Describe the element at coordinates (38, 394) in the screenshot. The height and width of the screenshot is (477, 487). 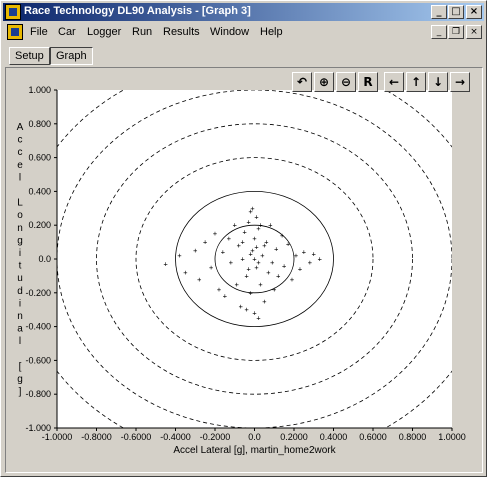
I see `y-tick-label: -0.800` at that location.